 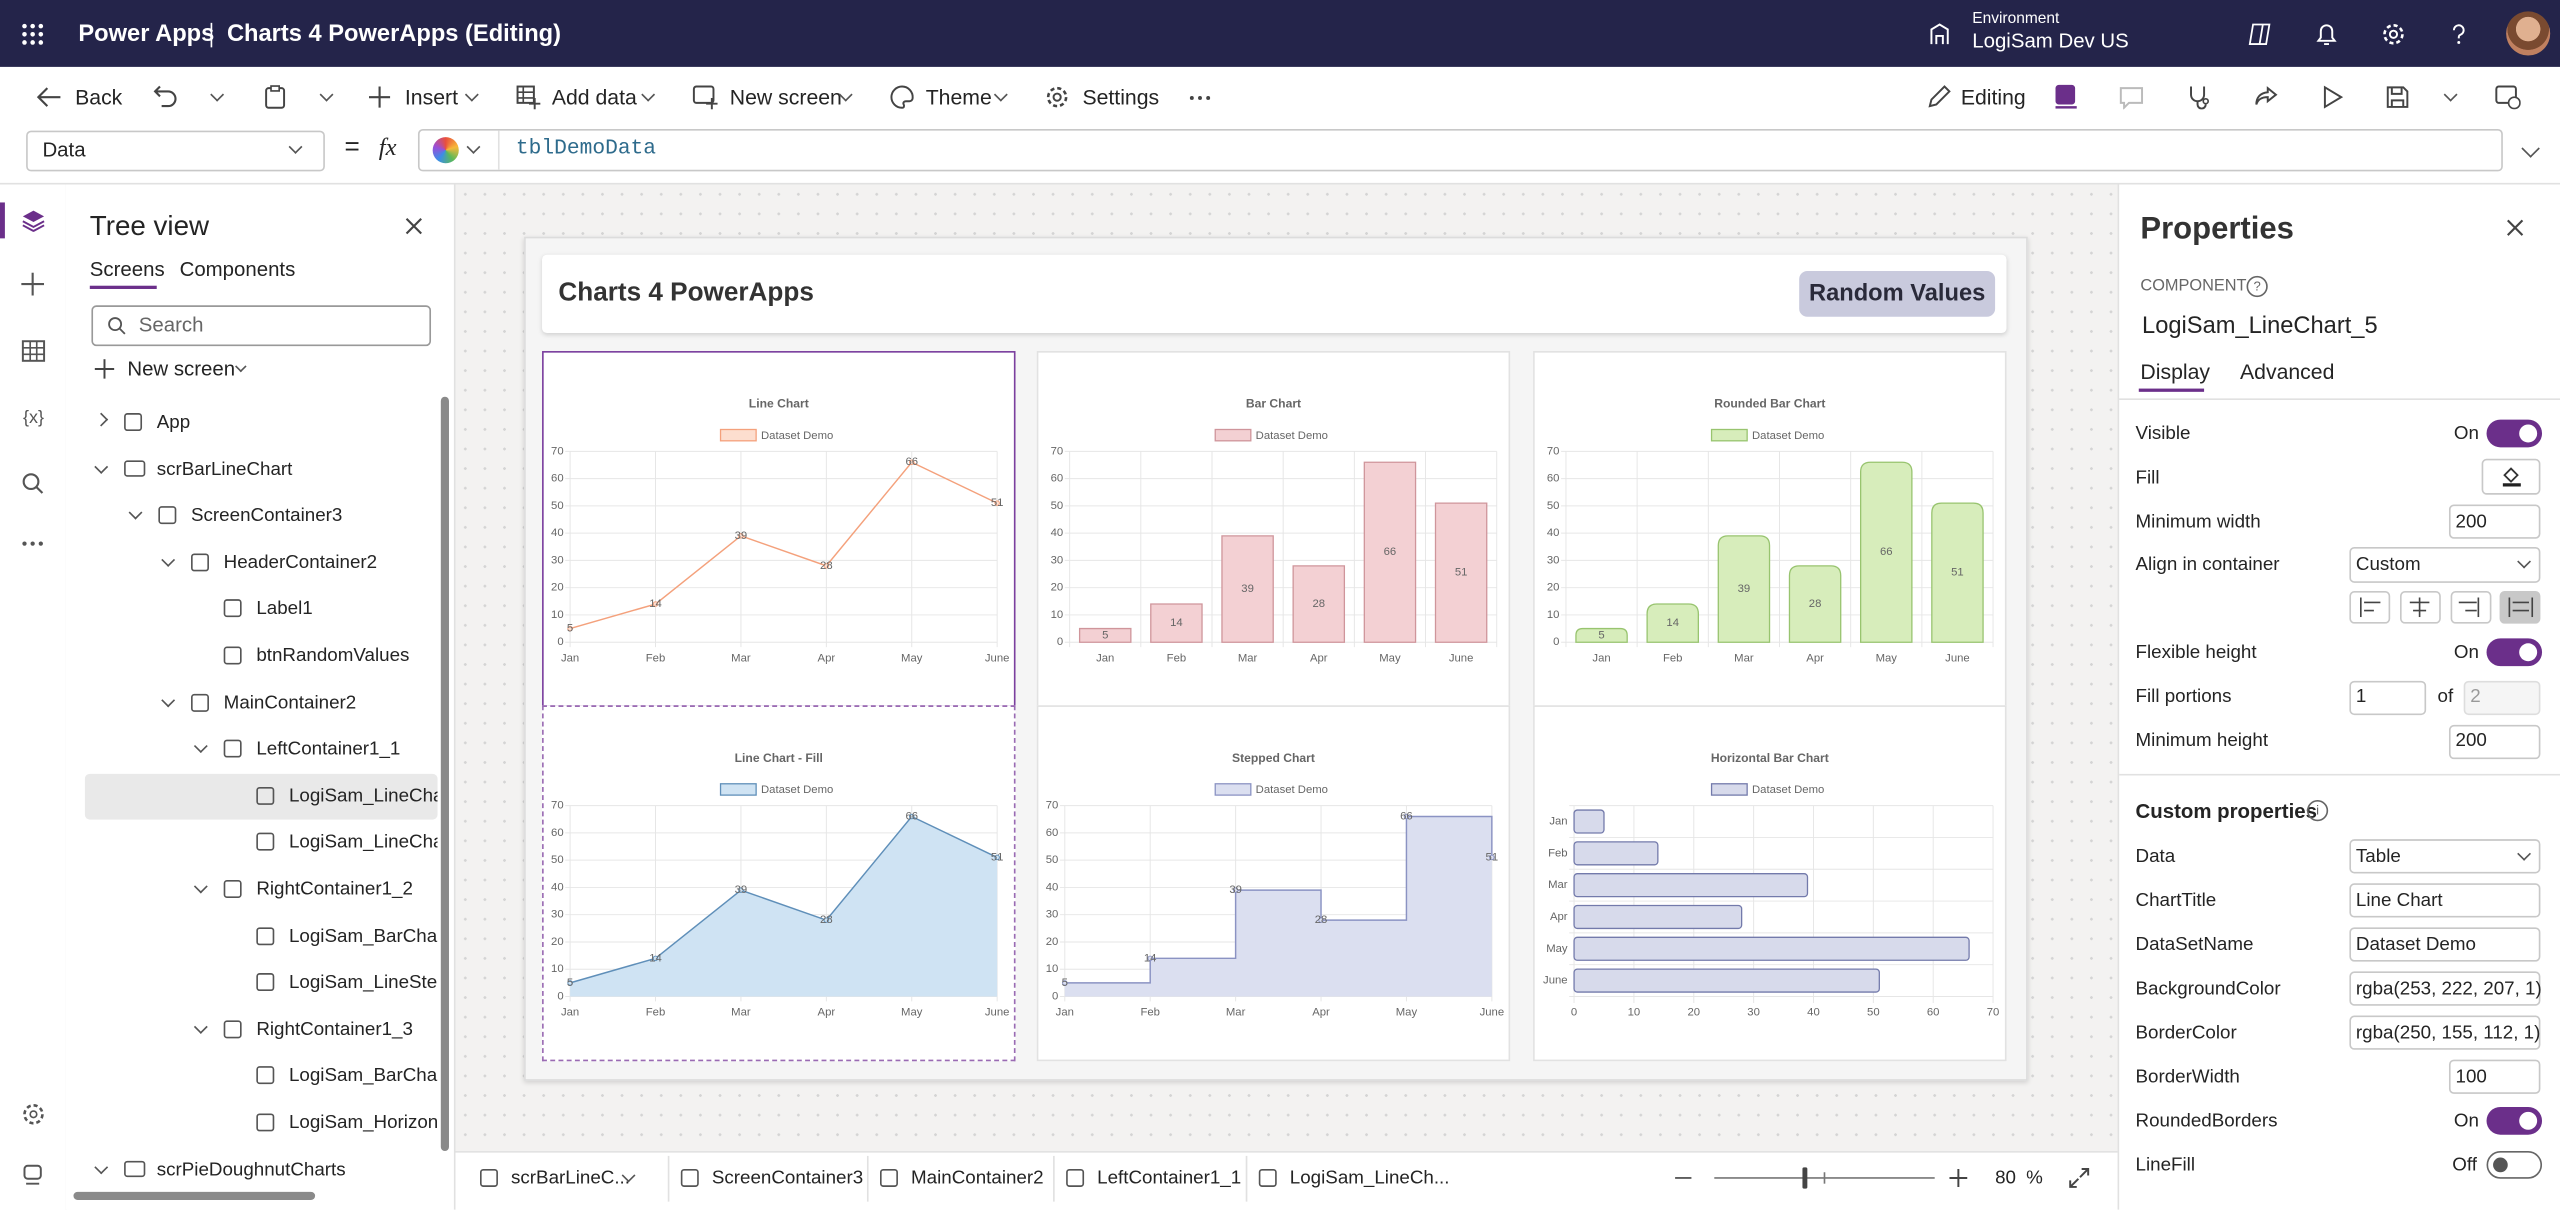 What do you see at coordinates (2459, 34) in the screenshot?
I see `help-icon` at bounding box center [2459, 34].